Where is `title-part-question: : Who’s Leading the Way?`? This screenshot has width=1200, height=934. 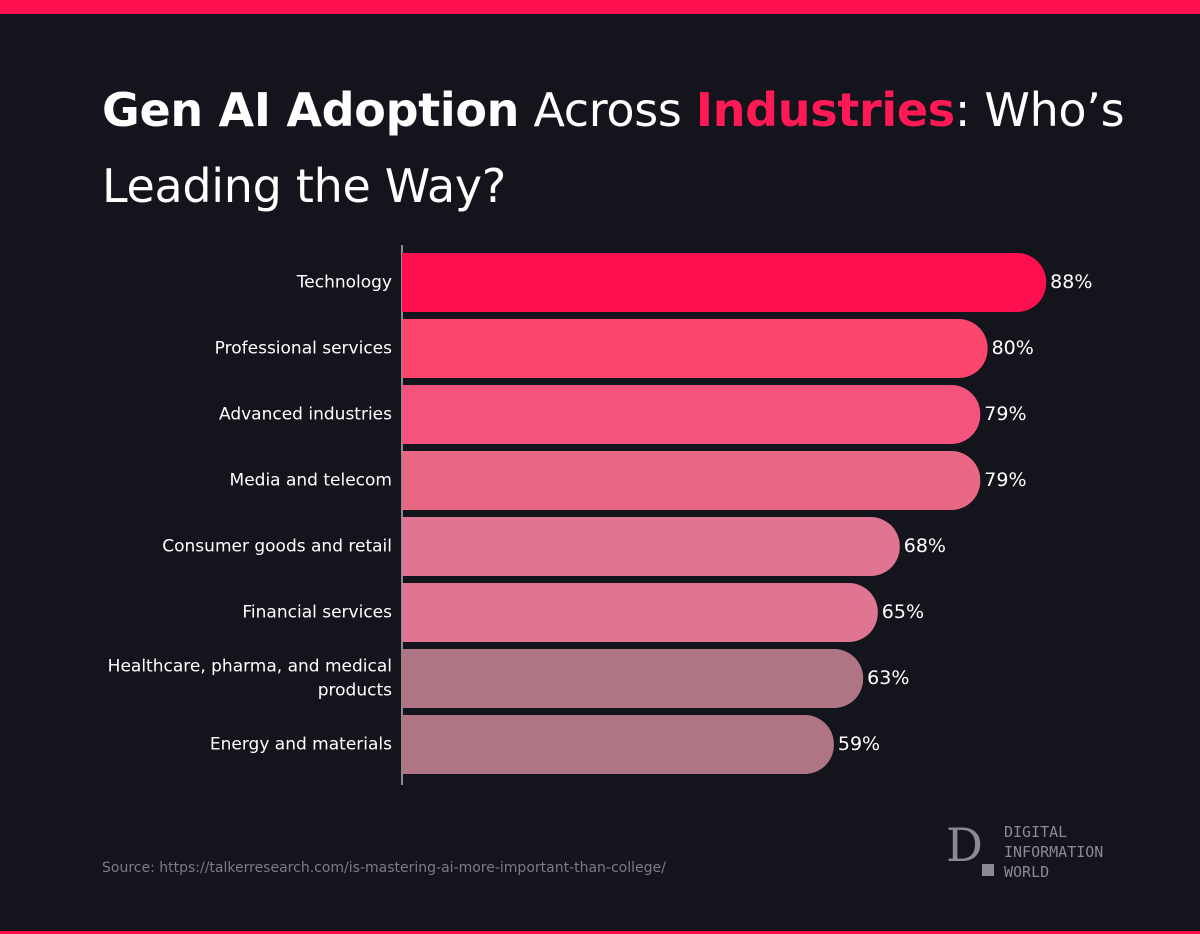 title-part-question: : Who’s Leading the Way? is located at coordinates (613, 148).